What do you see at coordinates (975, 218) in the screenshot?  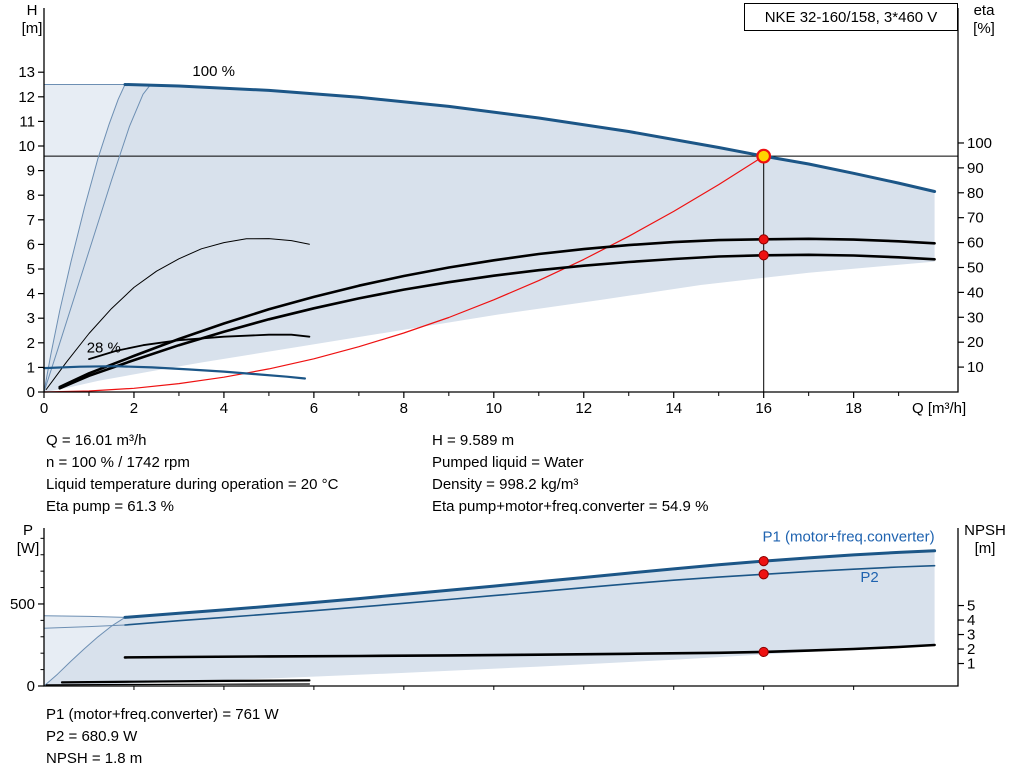 I see `right-axis-tick-label: 70` at bounding box center [975, 218].